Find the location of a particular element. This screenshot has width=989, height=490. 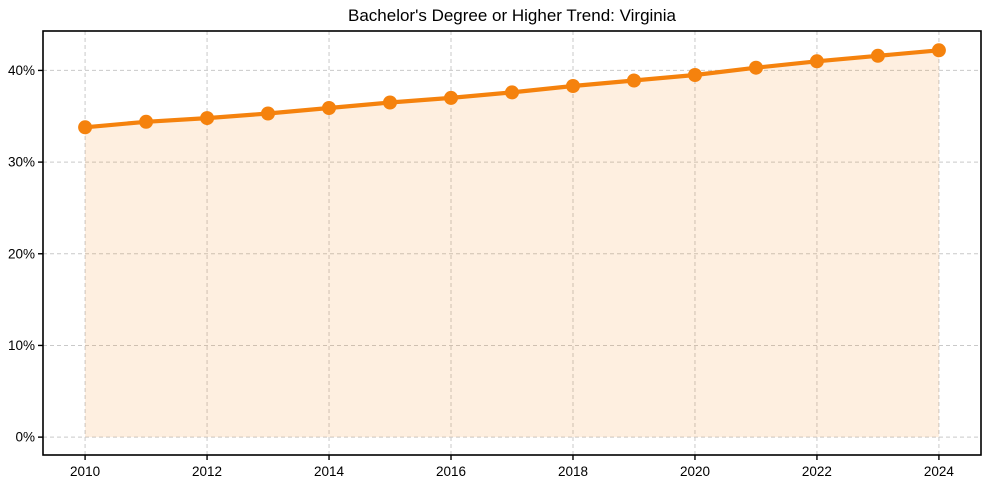

x-tick-label: 2022 is located at coordinates (817, 471).